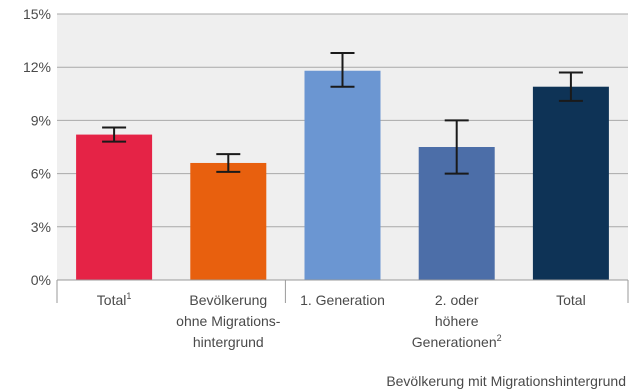  What do you see at coordinates (457, 300) in the screenshot?
I see `x-tick-label-line: 2. oder` at bounding box center [457, 300].